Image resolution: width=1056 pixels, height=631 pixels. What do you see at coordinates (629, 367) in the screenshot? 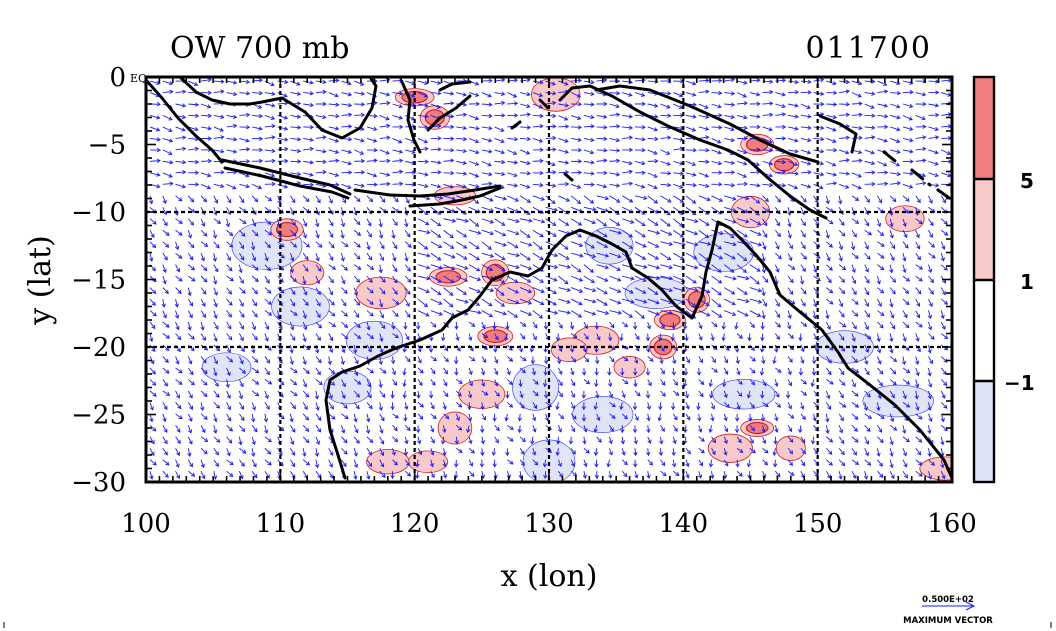
I see `pos-vorticity-region` at bounding box center [629, 367].